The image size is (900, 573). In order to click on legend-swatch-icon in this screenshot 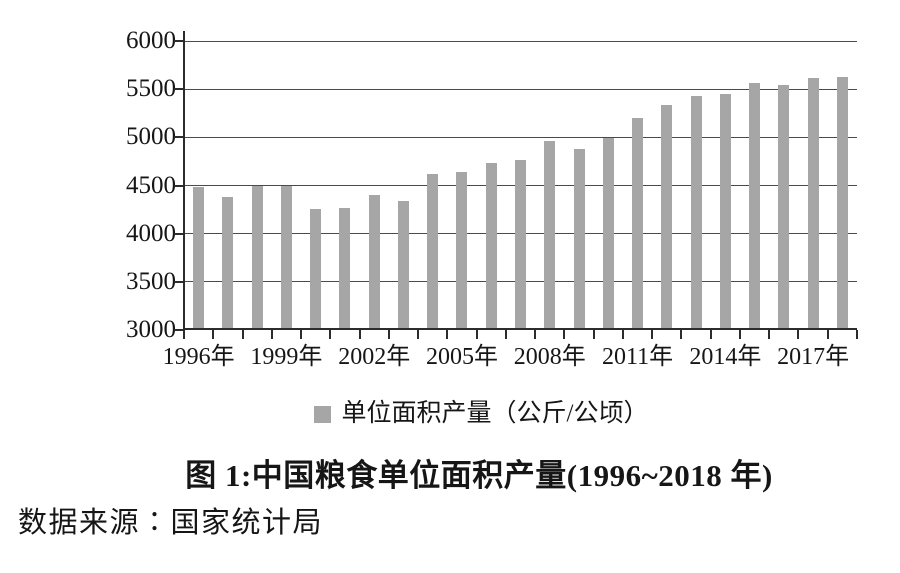, I will do `click(322, 414)`.